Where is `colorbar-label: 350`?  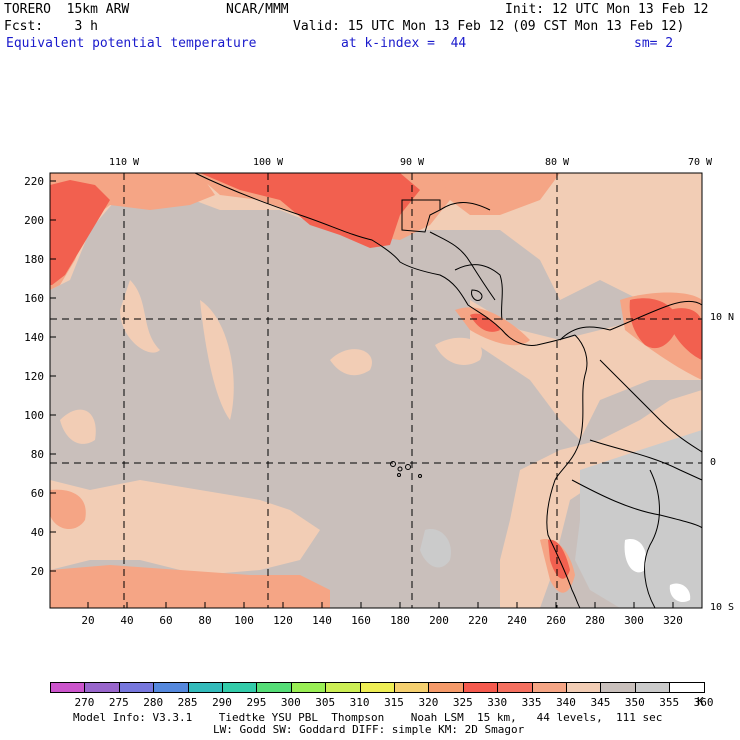 colorbar-label: 350 is located at coordinates (634, 702).